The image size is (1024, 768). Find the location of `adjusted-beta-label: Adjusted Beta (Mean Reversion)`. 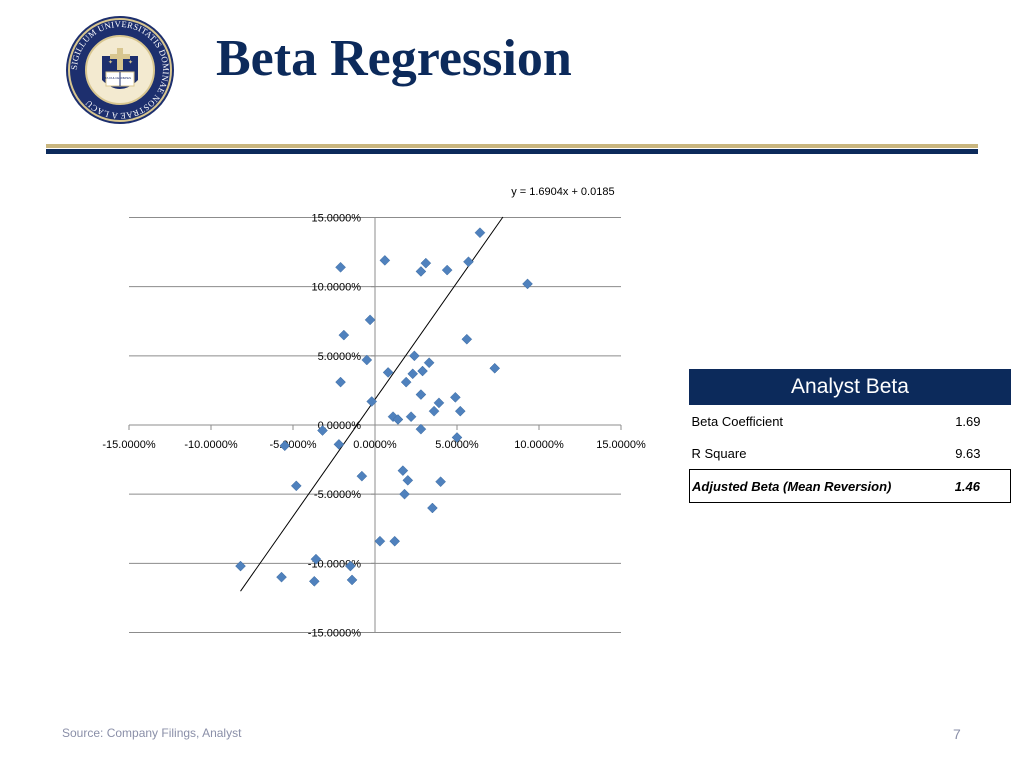

adjusted-beta-label: Adjusted Beta (Mean Reversion) is located at coordinates (814, 486).